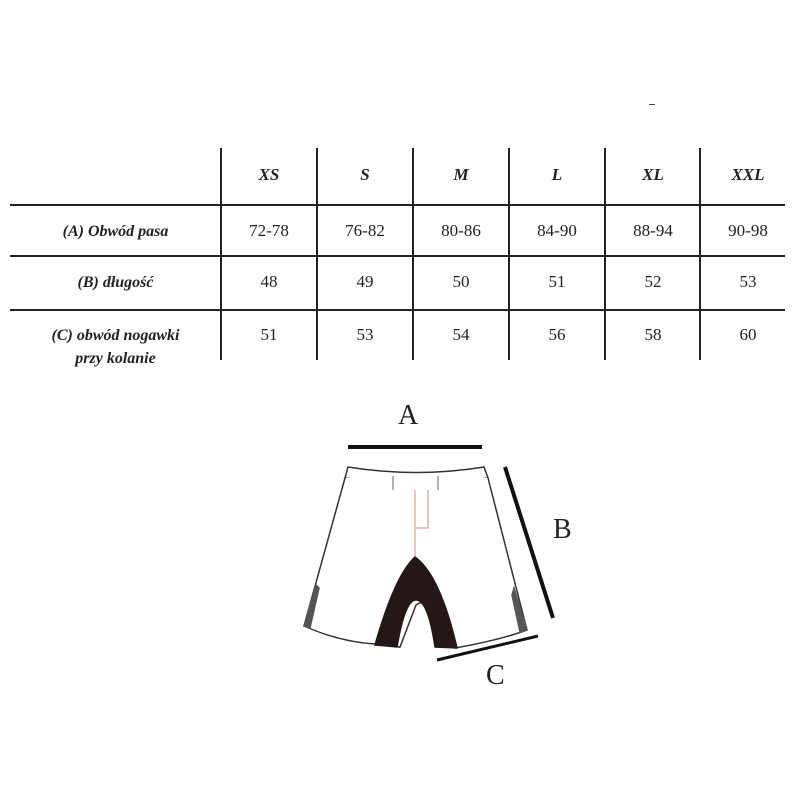  Describe the element at coordinates (557, 230) in the screenshot. I see `table-cell: 84-90` at that location.